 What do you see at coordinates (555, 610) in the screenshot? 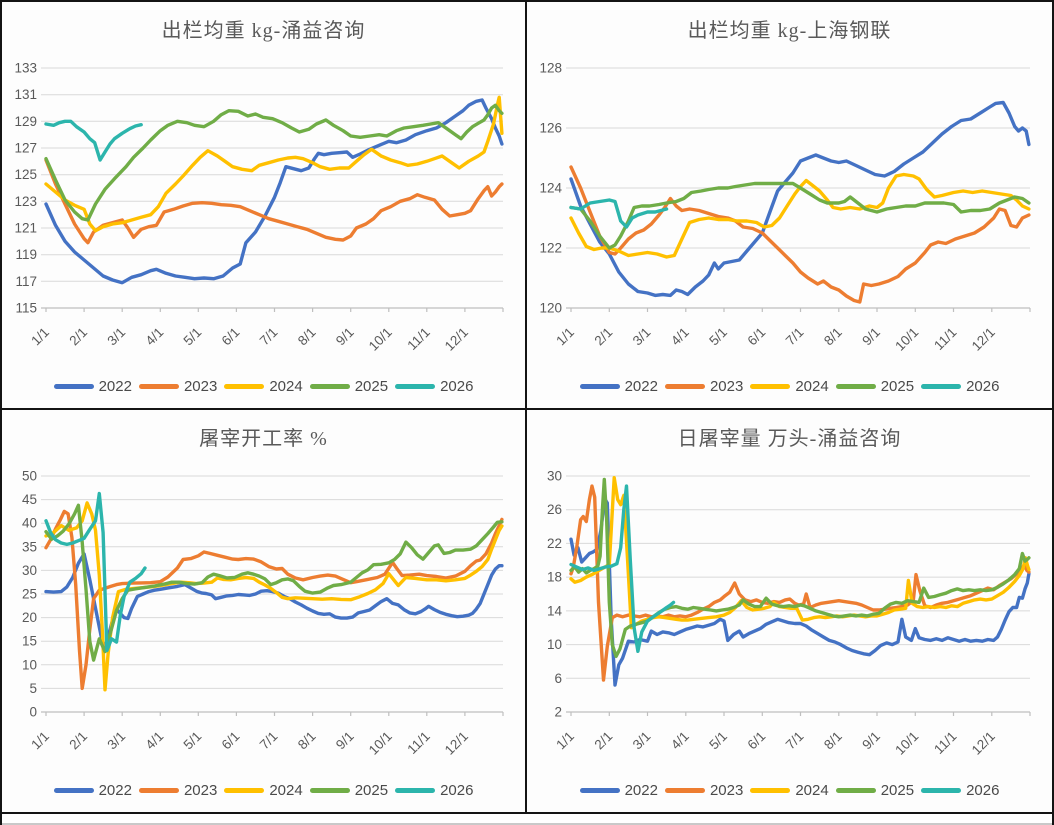
I see `svg-text: 14` at bounding box center [555, 610].